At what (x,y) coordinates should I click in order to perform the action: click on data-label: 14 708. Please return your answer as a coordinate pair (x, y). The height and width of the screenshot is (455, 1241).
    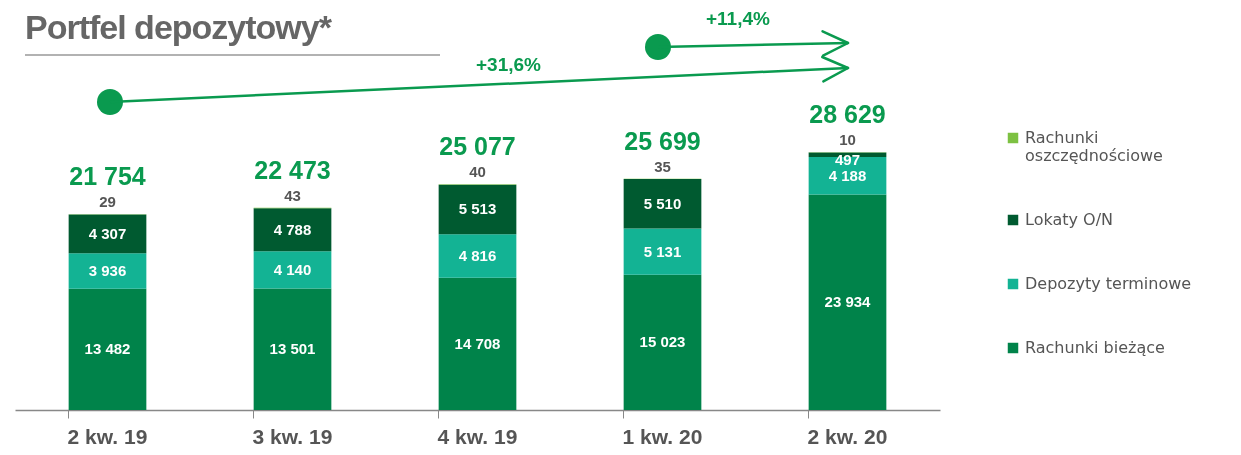
    Looking at the image, I should click on (477, 343).